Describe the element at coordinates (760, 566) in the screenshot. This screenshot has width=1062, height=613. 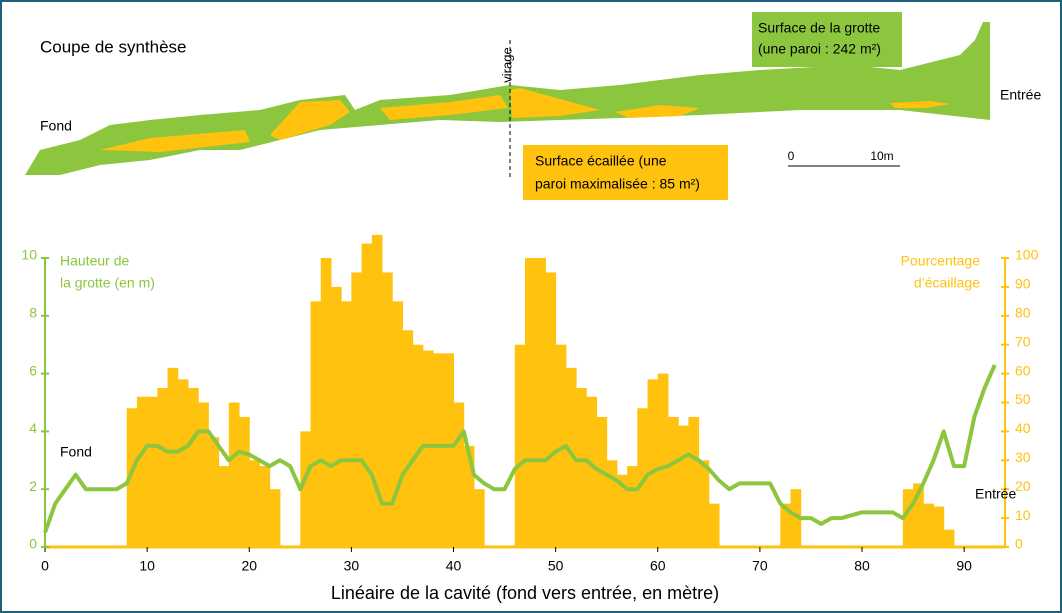
I see `x-tick-label: 70` at that location.